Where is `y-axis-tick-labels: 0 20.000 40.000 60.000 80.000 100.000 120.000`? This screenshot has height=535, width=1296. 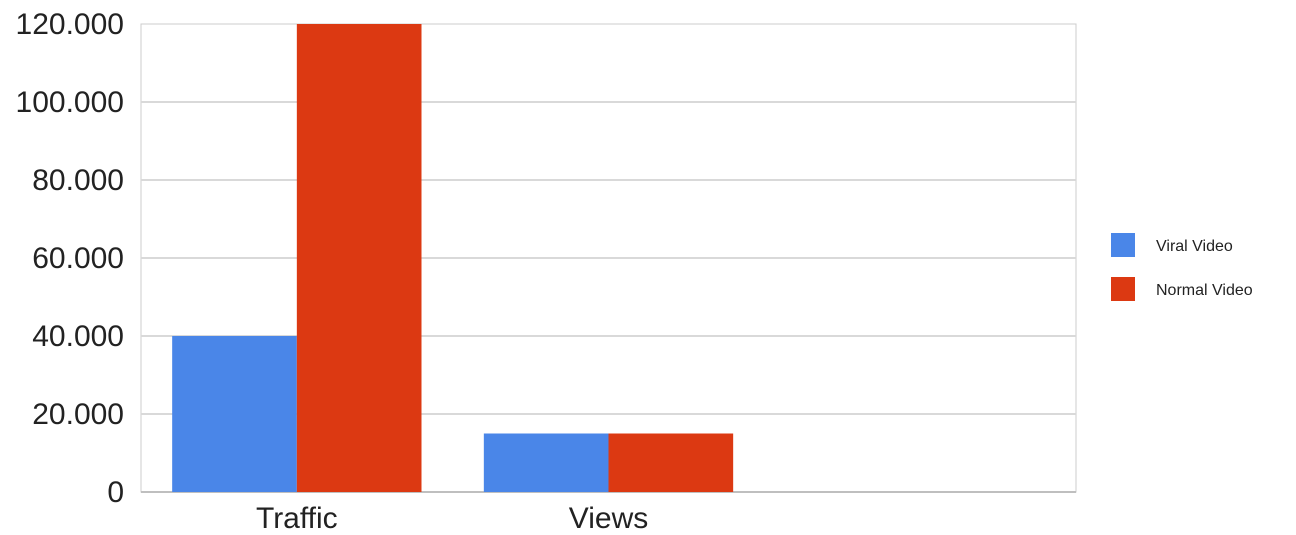 y-axis-tick-labels: 0 20.000 40.000 60.000 80.000 100.000 120.000 is located at coordinates (70, 258).